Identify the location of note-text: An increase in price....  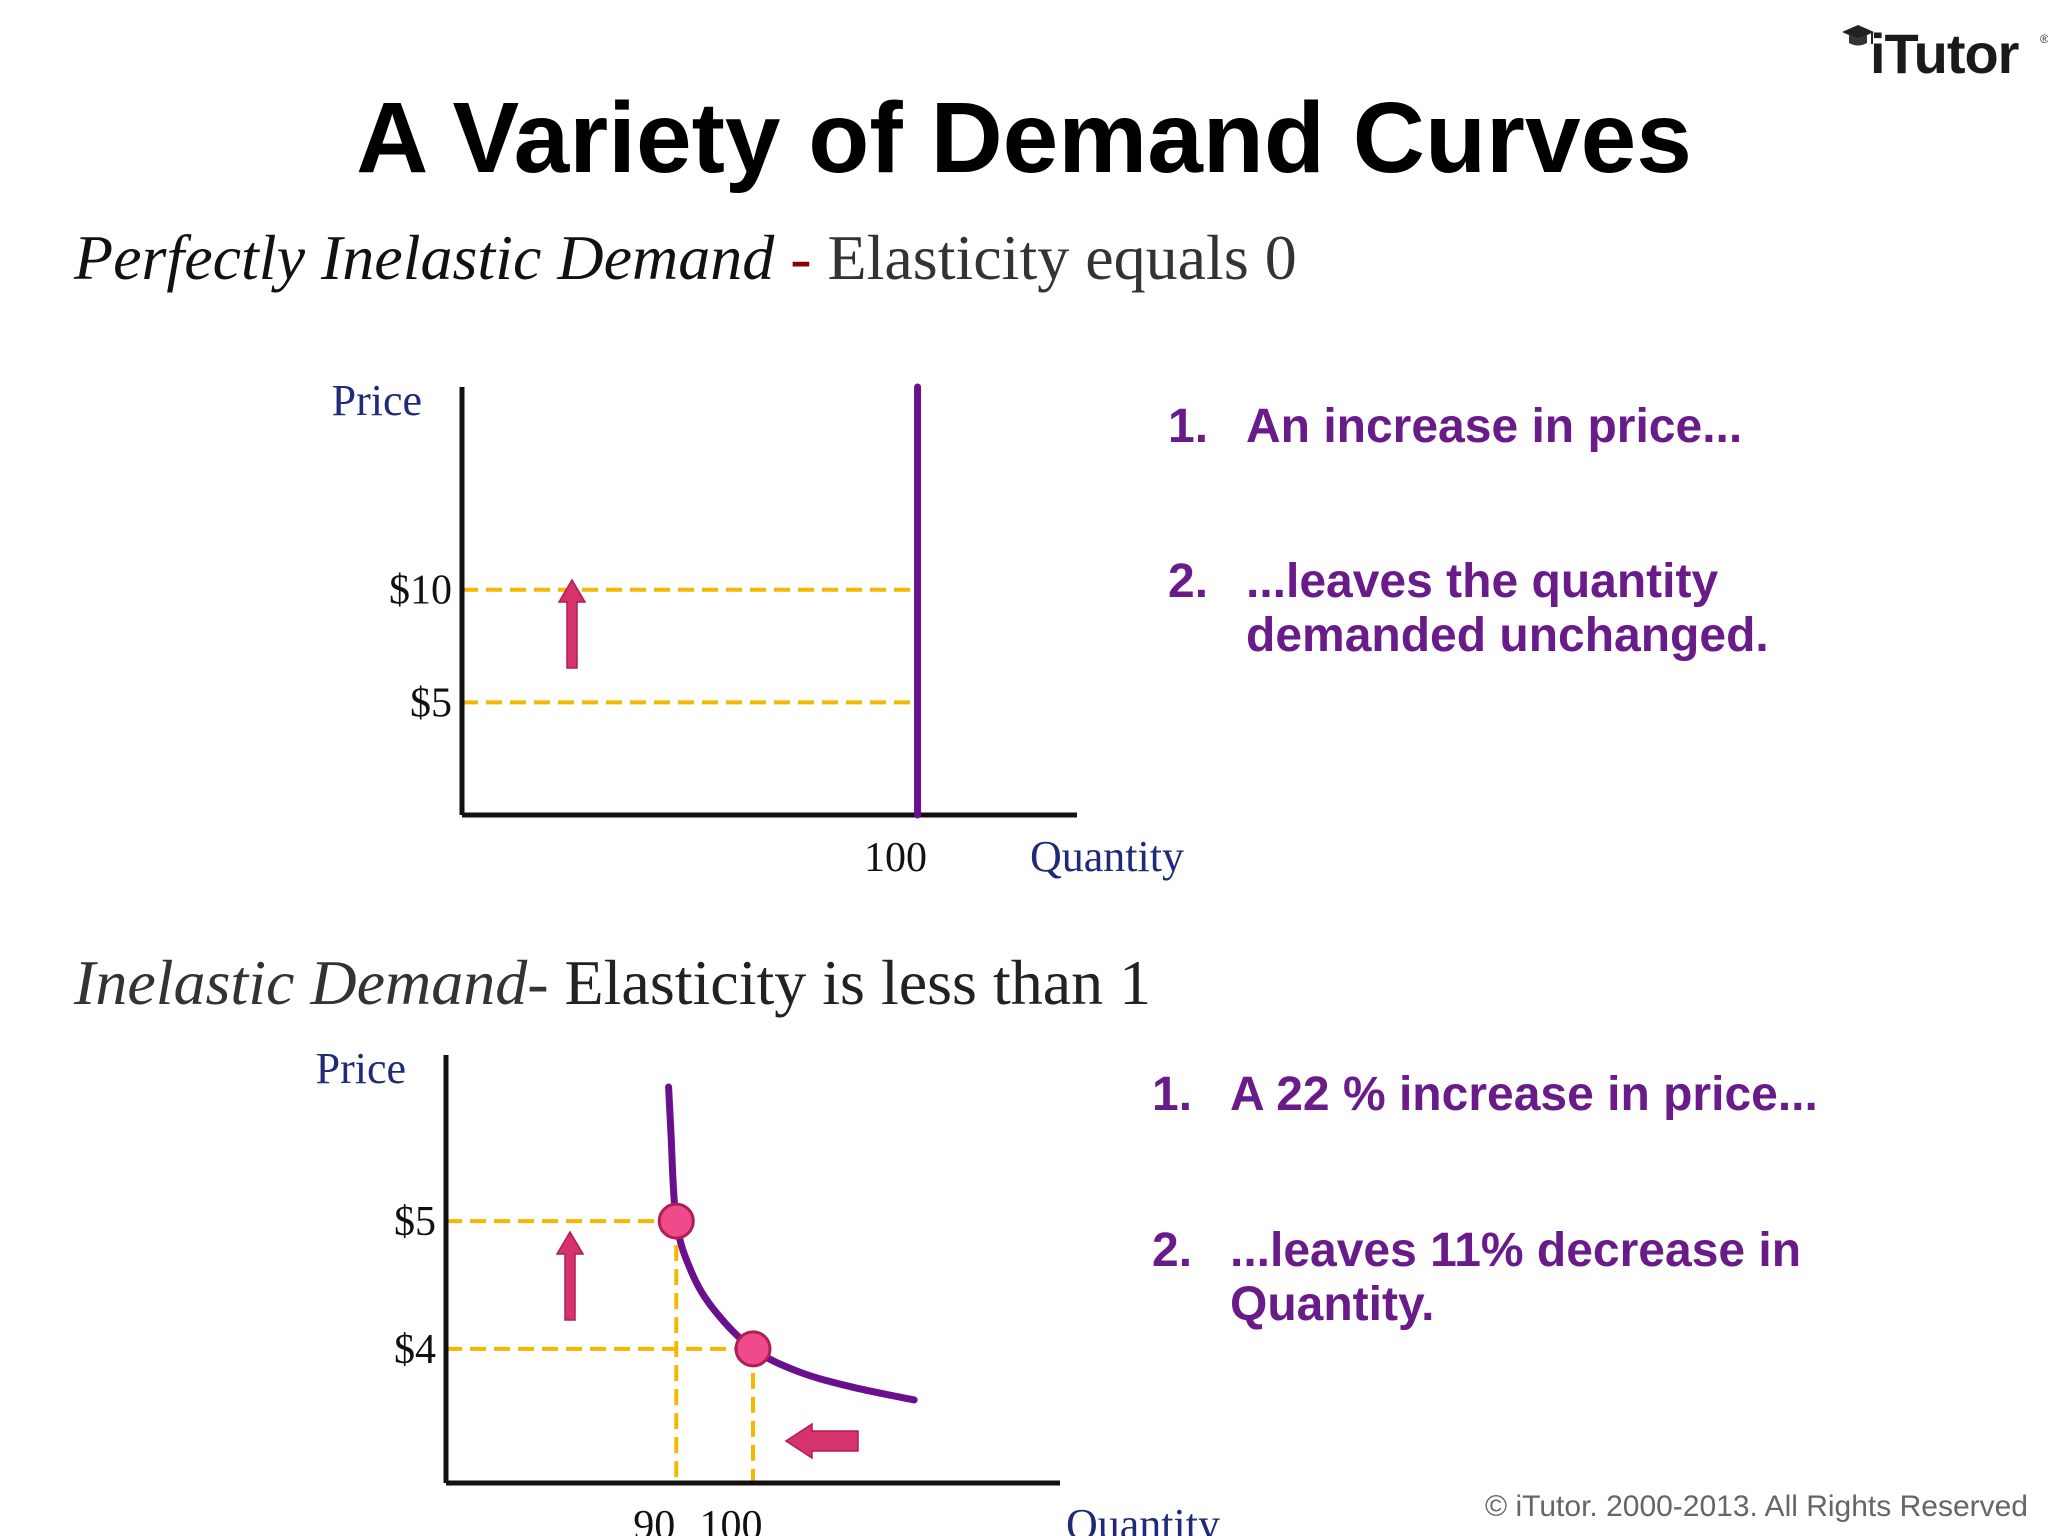
(1494, 426).